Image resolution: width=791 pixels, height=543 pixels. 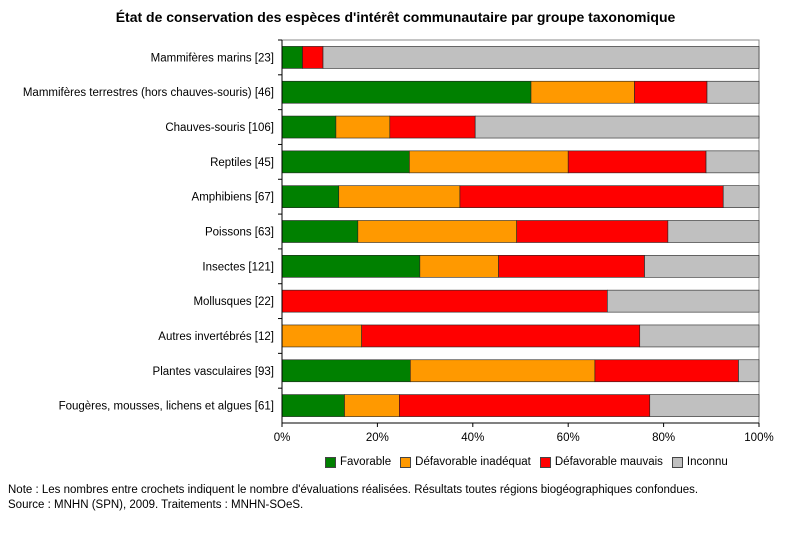 What do you see at coordinates (377, 438) in the screenshot?
I see `x-tick-label: 20%` at bounding box center [377, 438].